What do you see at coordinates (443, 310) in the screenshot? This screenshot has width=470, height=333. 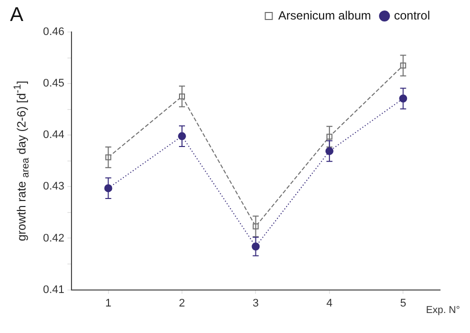 I see `x-axis-title: Exp. N°` at bounding box center [443, 310].